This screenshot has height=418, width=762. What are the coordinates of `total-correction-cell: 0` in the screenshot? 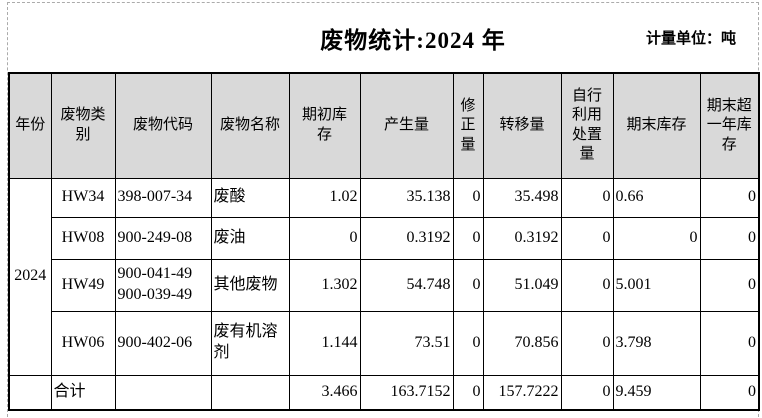 It's located at (468, 392).